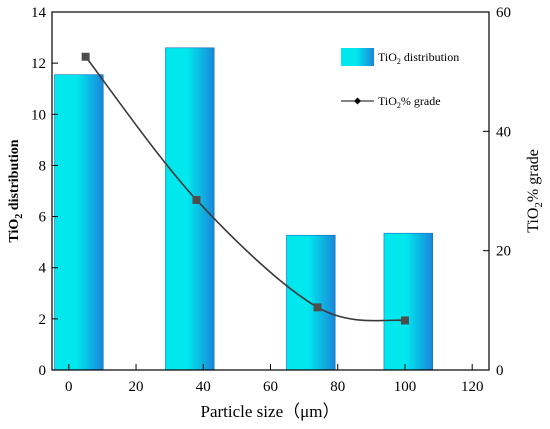 This screenshot has height=429, width=550. I want to click on y-left-tick-label: 12, so click(38, 64).